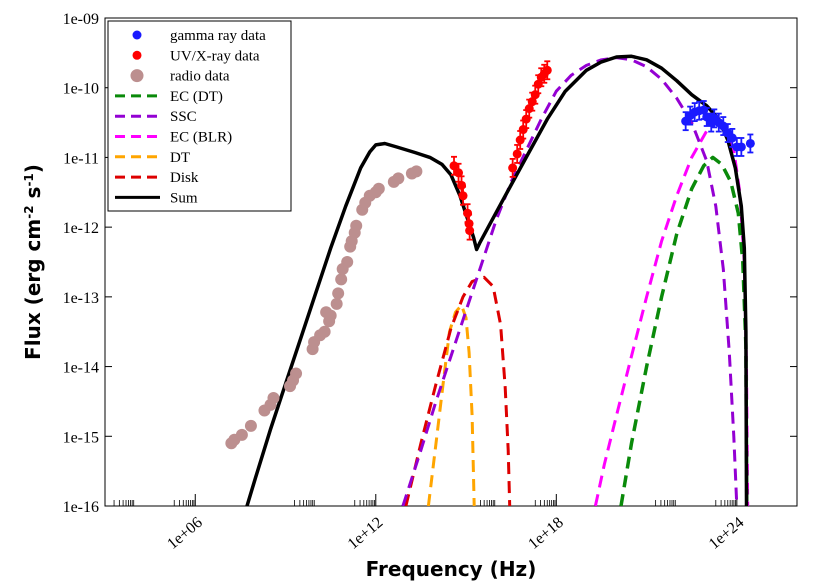  Describe the element at coordinates (81, 298) in the screenshot. I see `y-tick-label: 1e-13` at that location.